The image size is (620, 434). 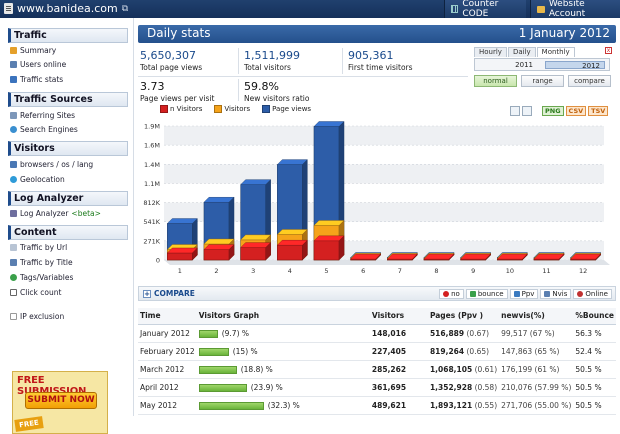 I want to click on metric-tab-nvis: Nvis, so click(x=556, y=294).